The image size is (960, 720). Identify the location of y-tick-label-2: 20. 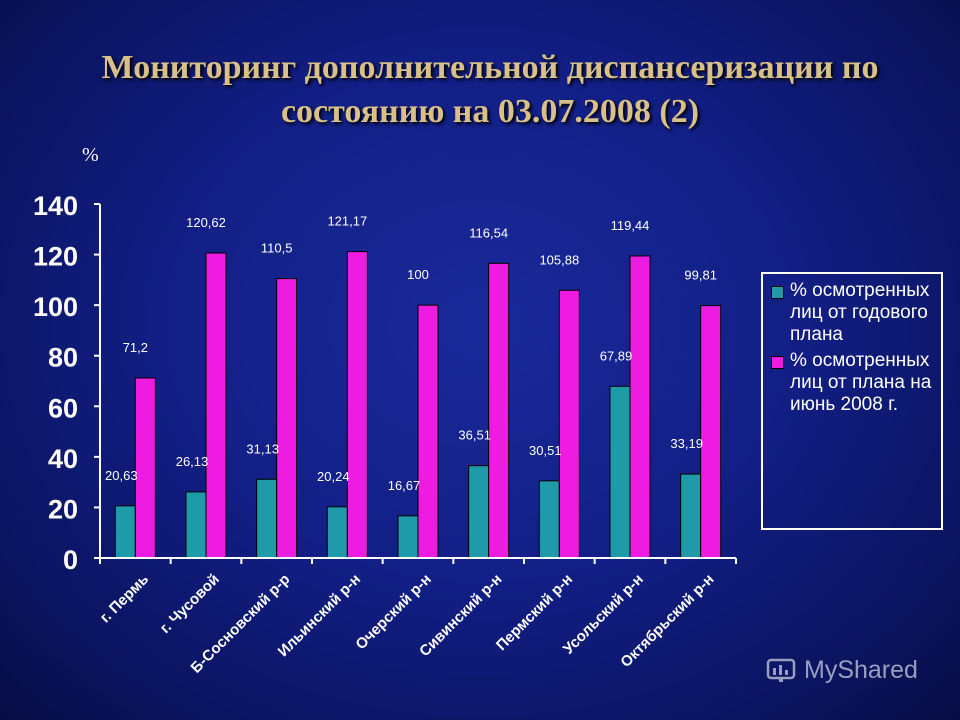
(63, 509).